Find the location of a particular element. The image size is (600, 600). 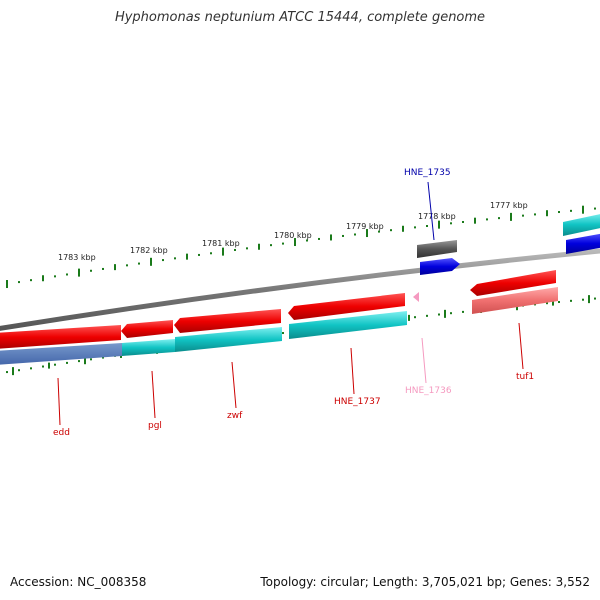

gene-label-hne-1736: HNE_1736 is located at coordinates (428, 391).